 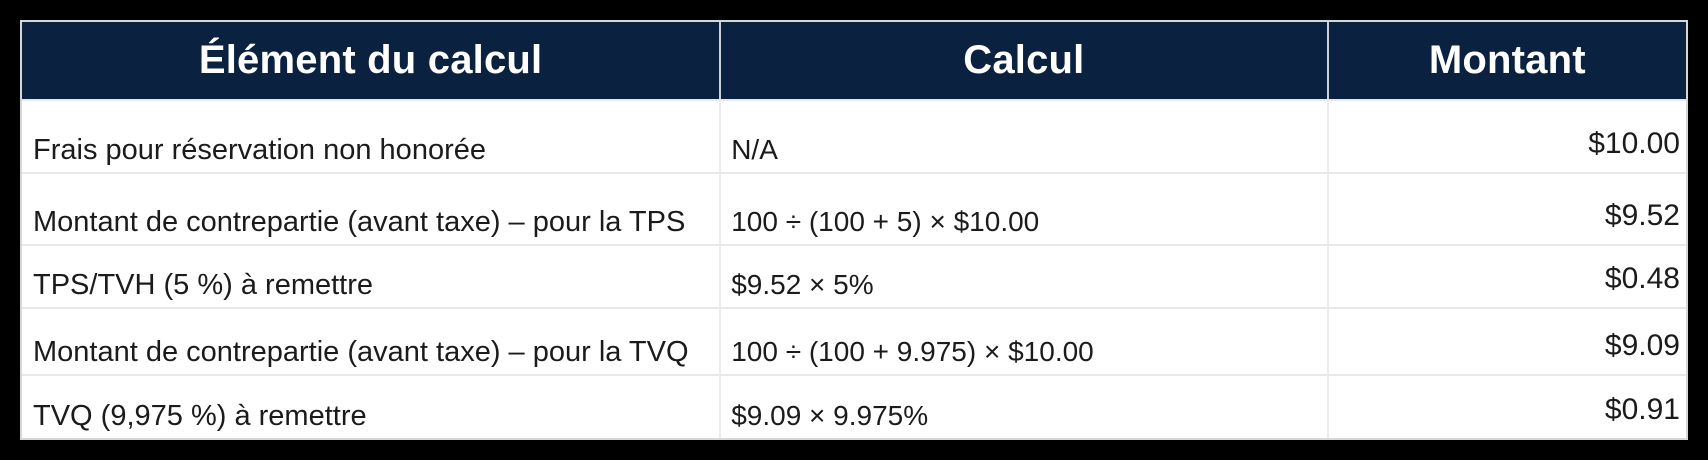 What do you see at coordinates (1023, 60) in the screenshot?
I see `column-header-calcul: Calcul` at bounding box center [1023, 60].